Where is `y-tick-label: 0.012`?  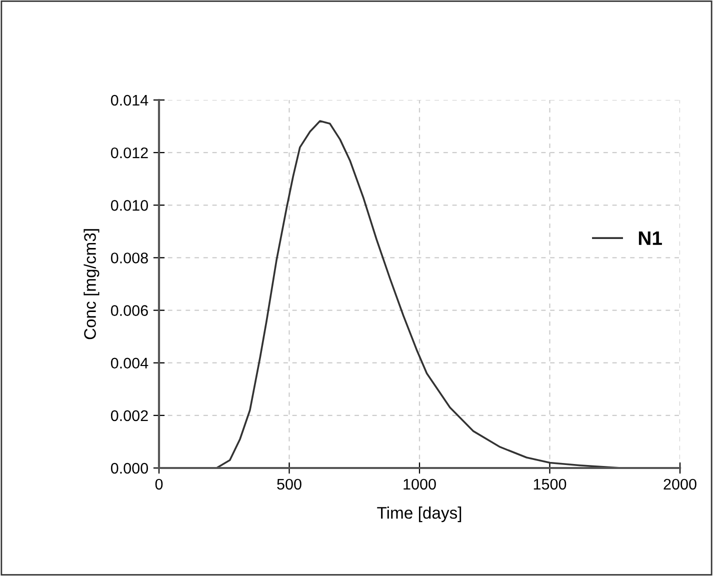
y-tick-label: 0.012 is located at coordinates (129, 152).